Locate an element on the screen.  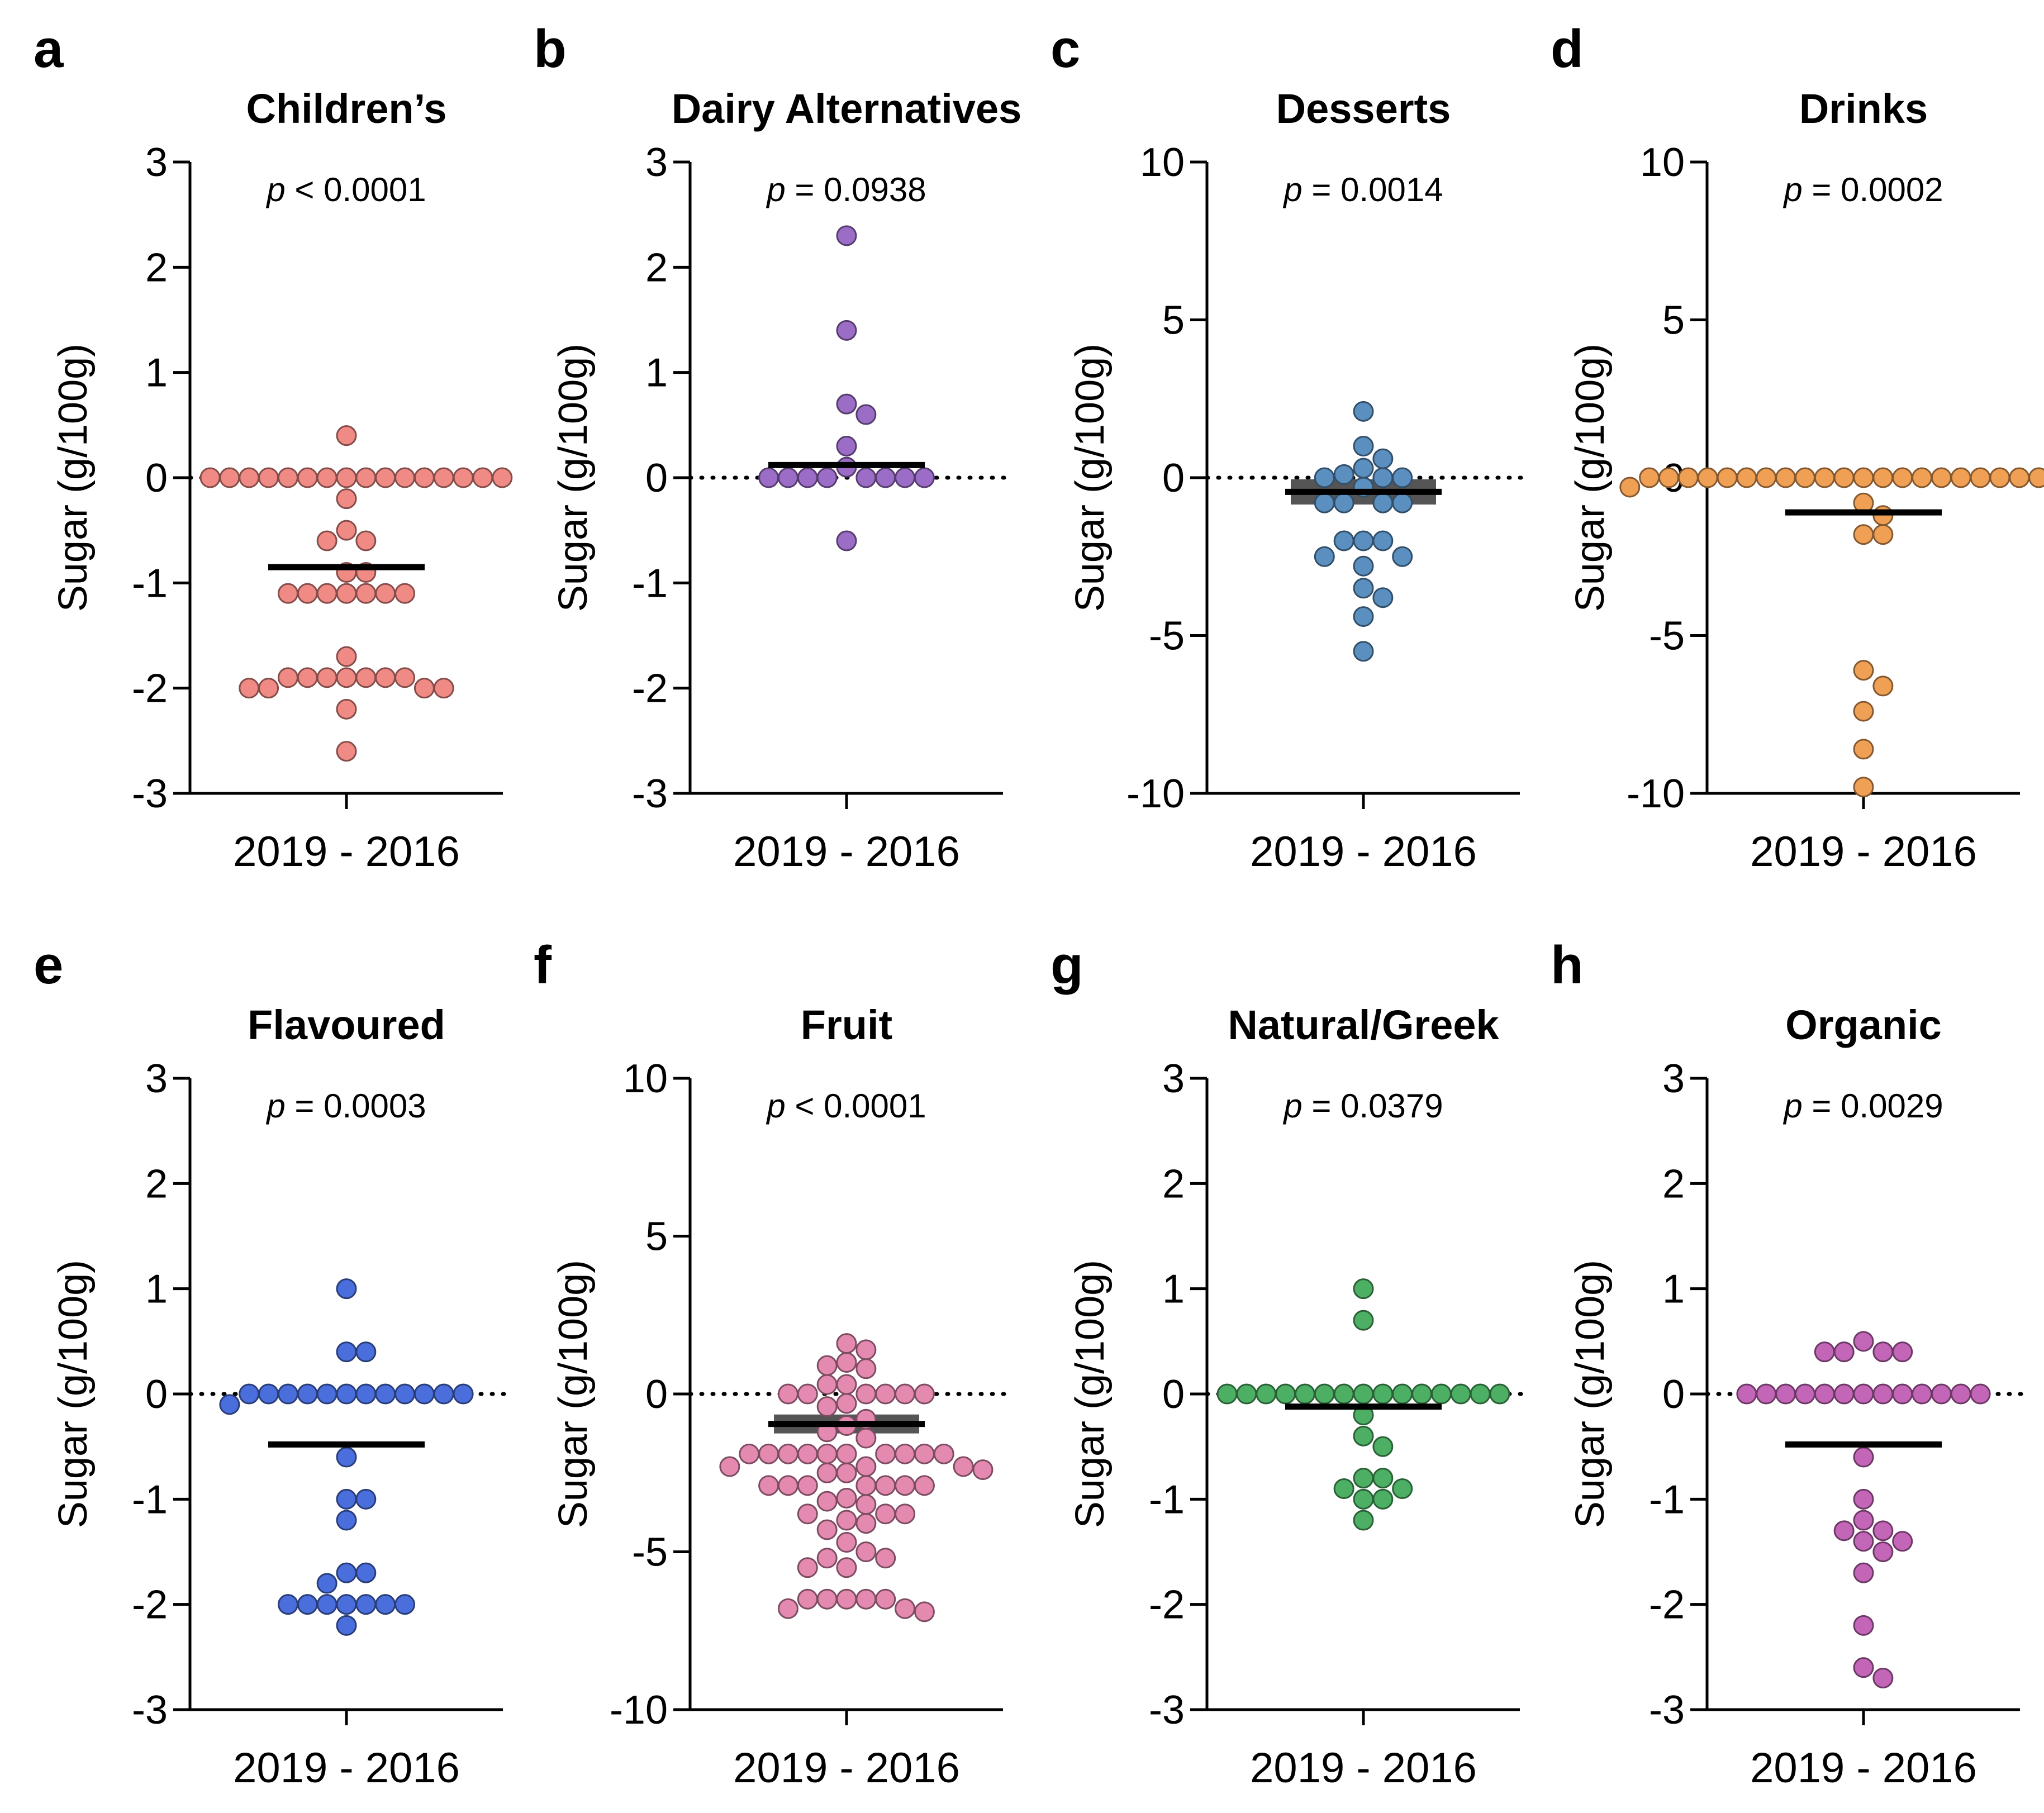
panel-title: Organic is located at coordinates (1864, 1025).